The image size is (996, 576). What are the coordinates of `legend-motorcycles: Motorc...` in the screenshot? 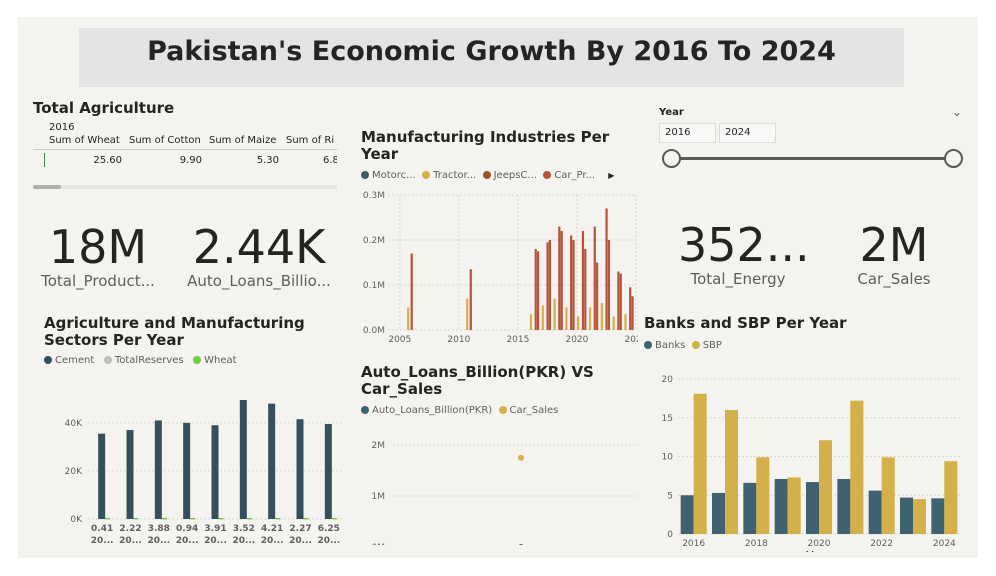 It's located at (388, 175).